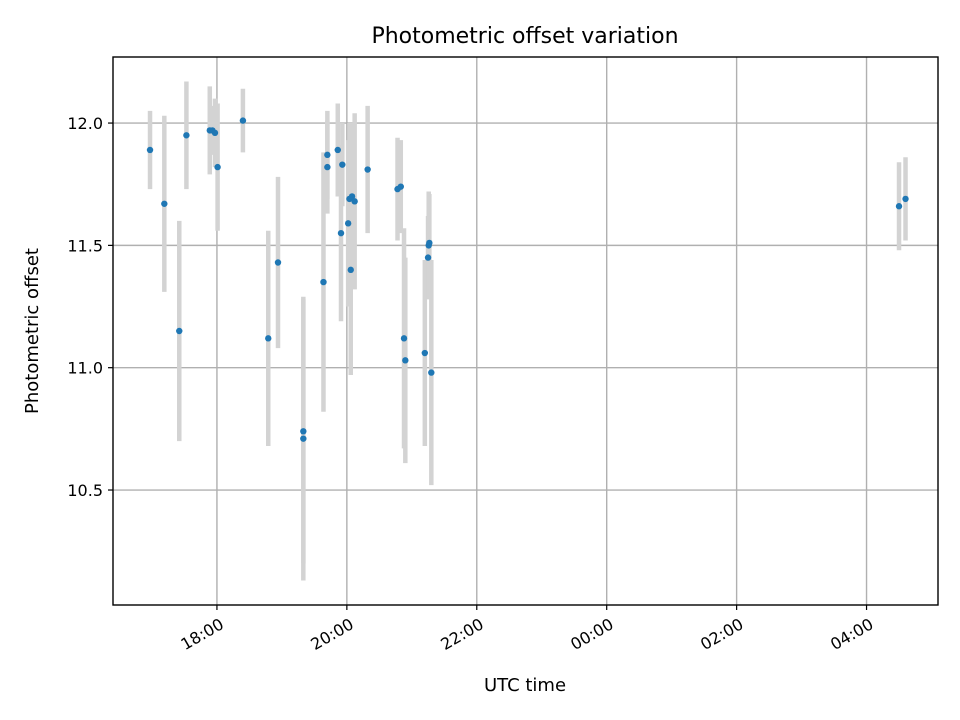  Describe the element at coordinates (524, 36) in the screenshot. I see `chart-title: Photometric offset variation` at that location.